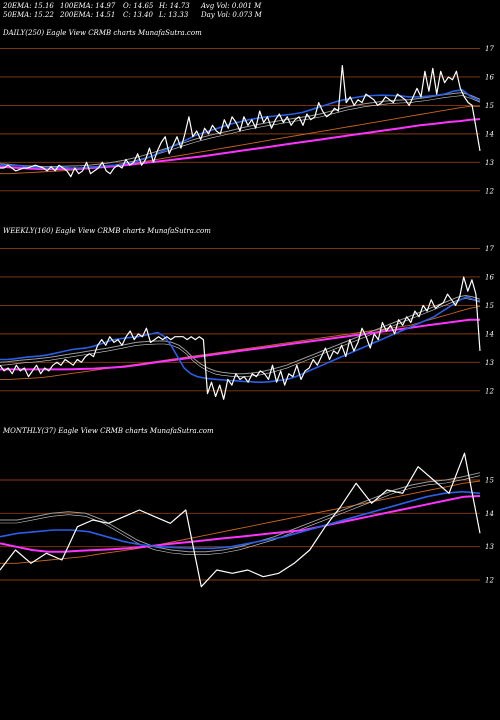 This screenshot has width=500, height=720. I want to click on header-close: C: 13.40, so click(138, 15).